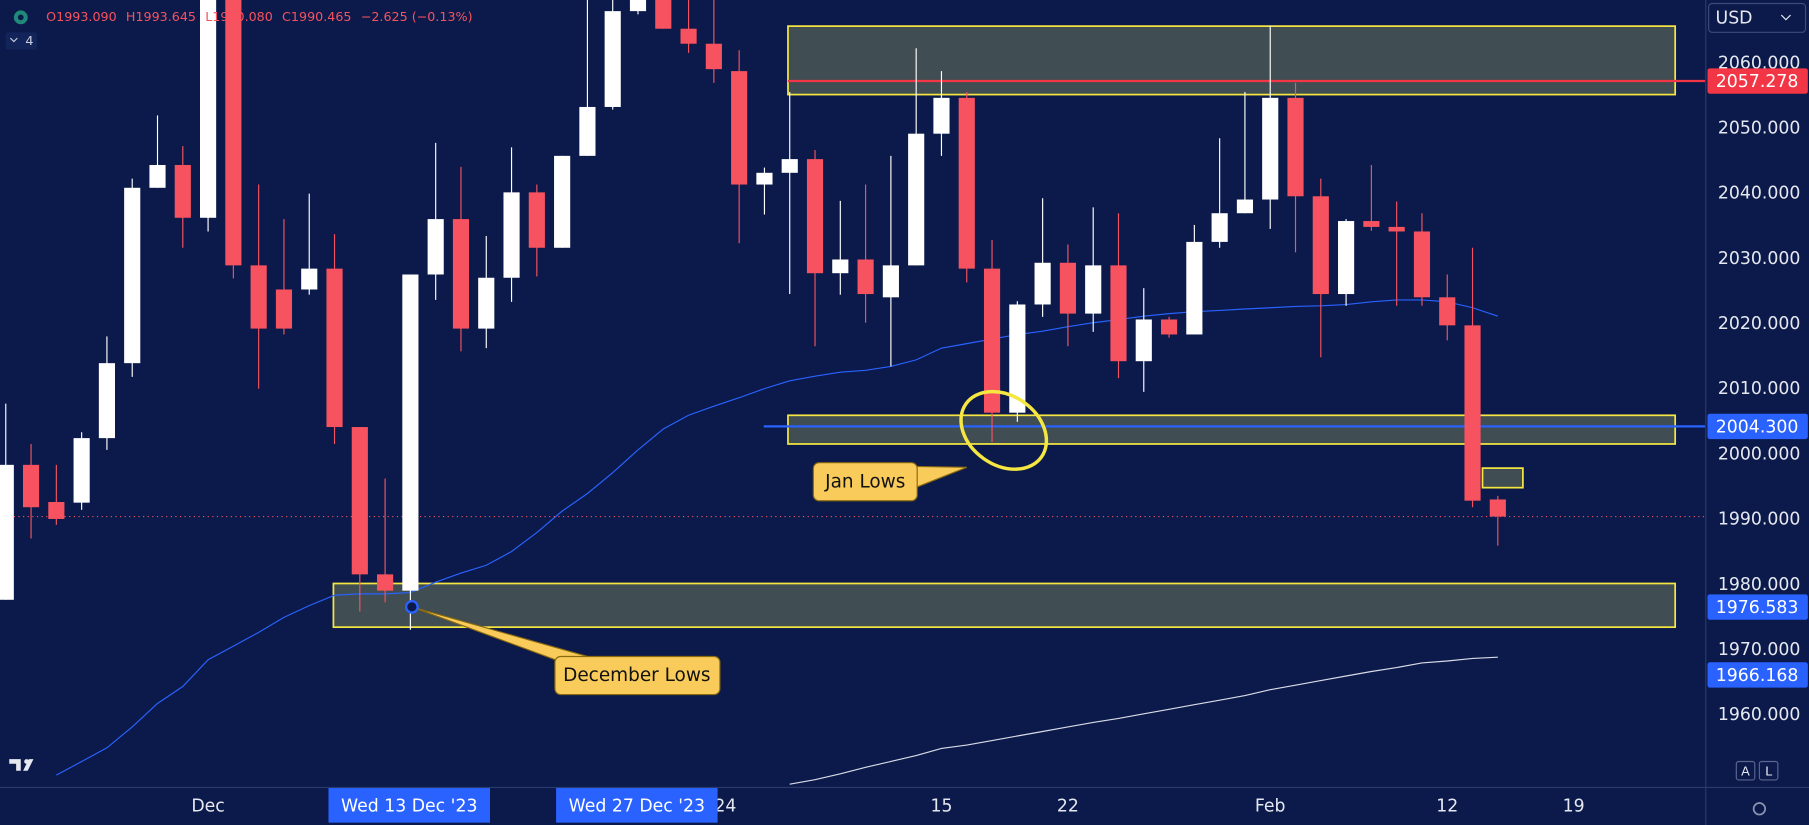  Describe the element at coordinates (316, 16) in the screenshot. I see `ohlc-value: C1990.465` at that location.